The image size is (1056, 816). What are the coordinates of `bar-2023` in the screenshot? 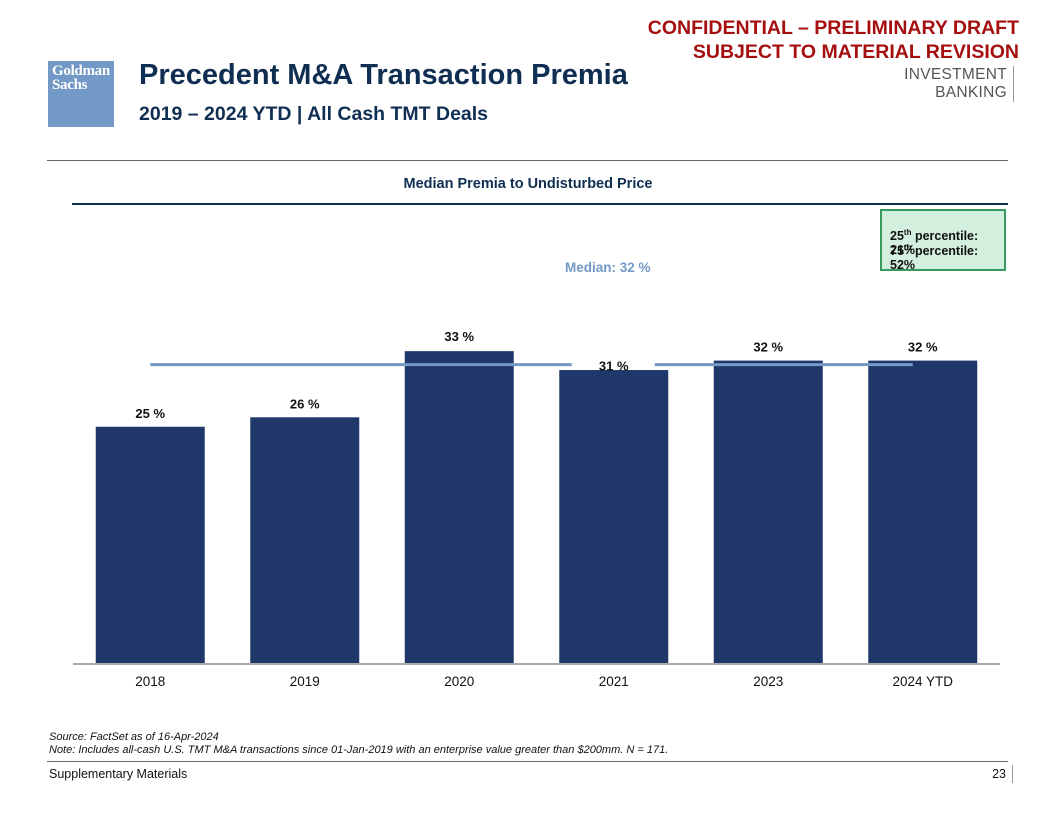 It's located at (768, 511).